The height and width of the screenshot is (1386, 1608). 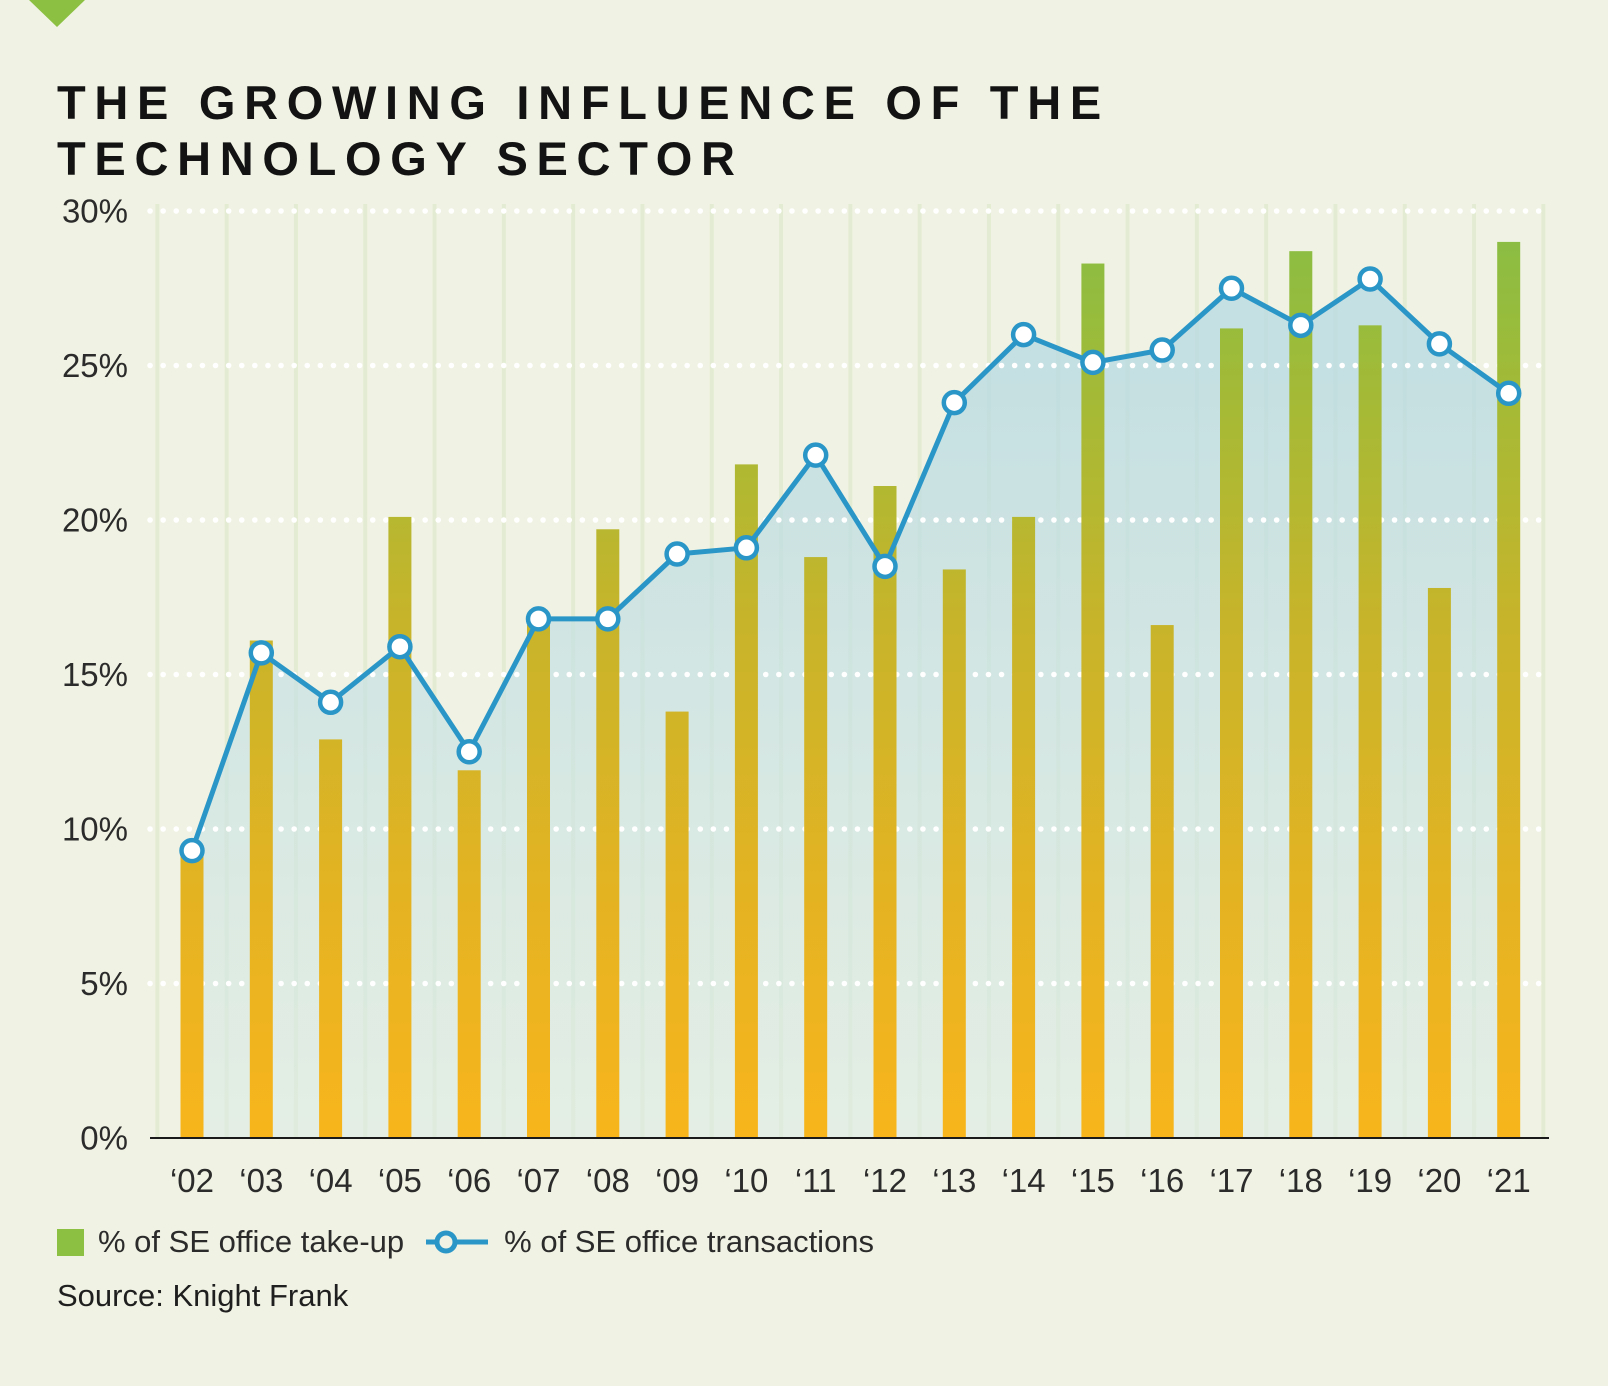 I want to click on line-series-marker-icon, so click(x=457, y=1242).